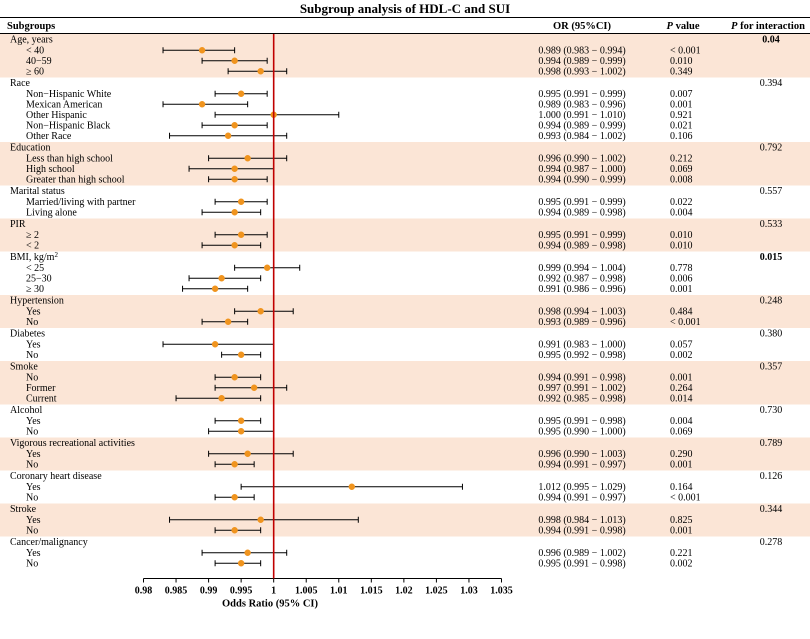 This screenshot has width=810, height=639. I want to click on or-ci-value: 0.995 (0.992 − 0.998), so click(581, 355).